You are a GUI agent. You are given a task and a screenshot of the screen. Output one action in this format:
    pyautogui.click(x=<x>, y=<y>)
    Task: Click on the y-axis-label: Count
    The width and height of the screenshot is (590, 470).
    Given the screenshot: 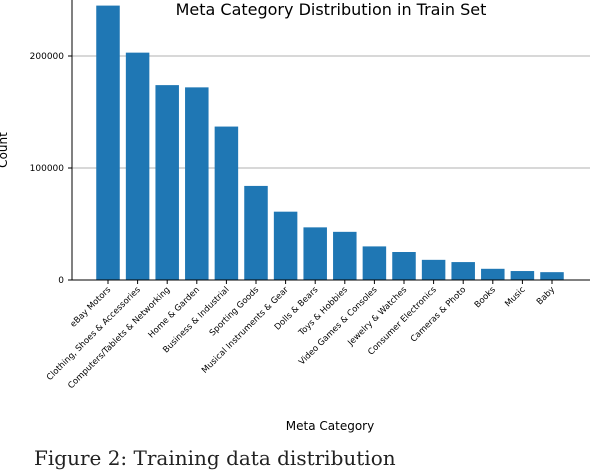 What is the action you would take?
    pyautogui.click(x=5, y=150)
    